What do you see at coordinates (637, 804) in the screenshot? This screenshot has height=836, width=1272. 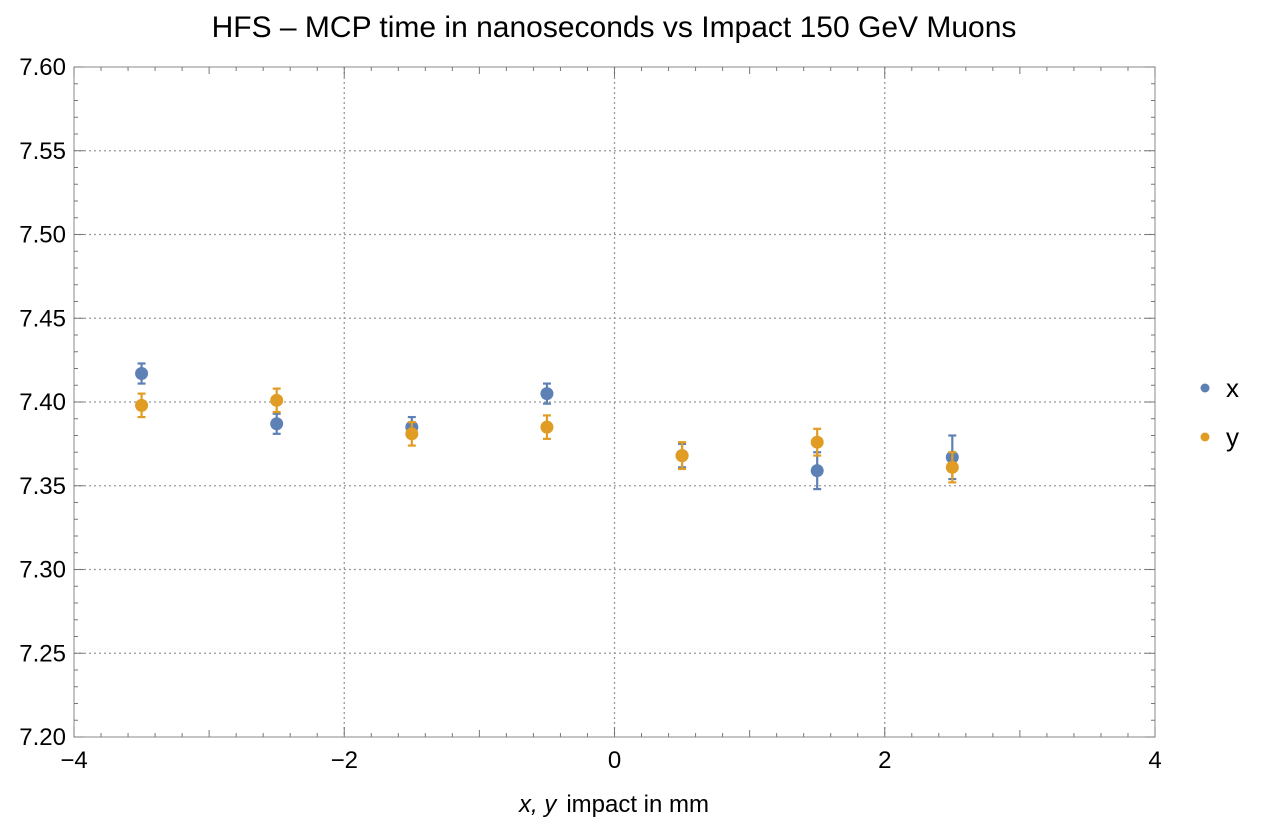 I see `x-axis-label-text: impact in mm` at bounding box center [637, 804].